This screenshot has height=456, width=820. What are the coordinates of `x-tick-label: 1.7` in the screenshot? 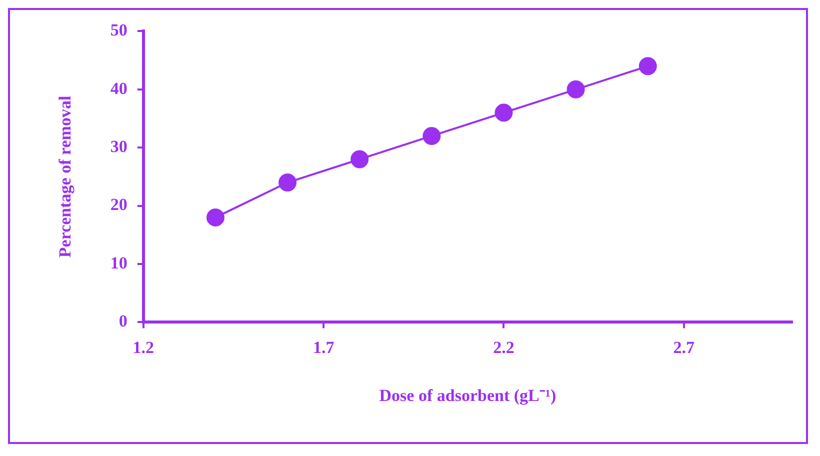 It's located at (323, 347).